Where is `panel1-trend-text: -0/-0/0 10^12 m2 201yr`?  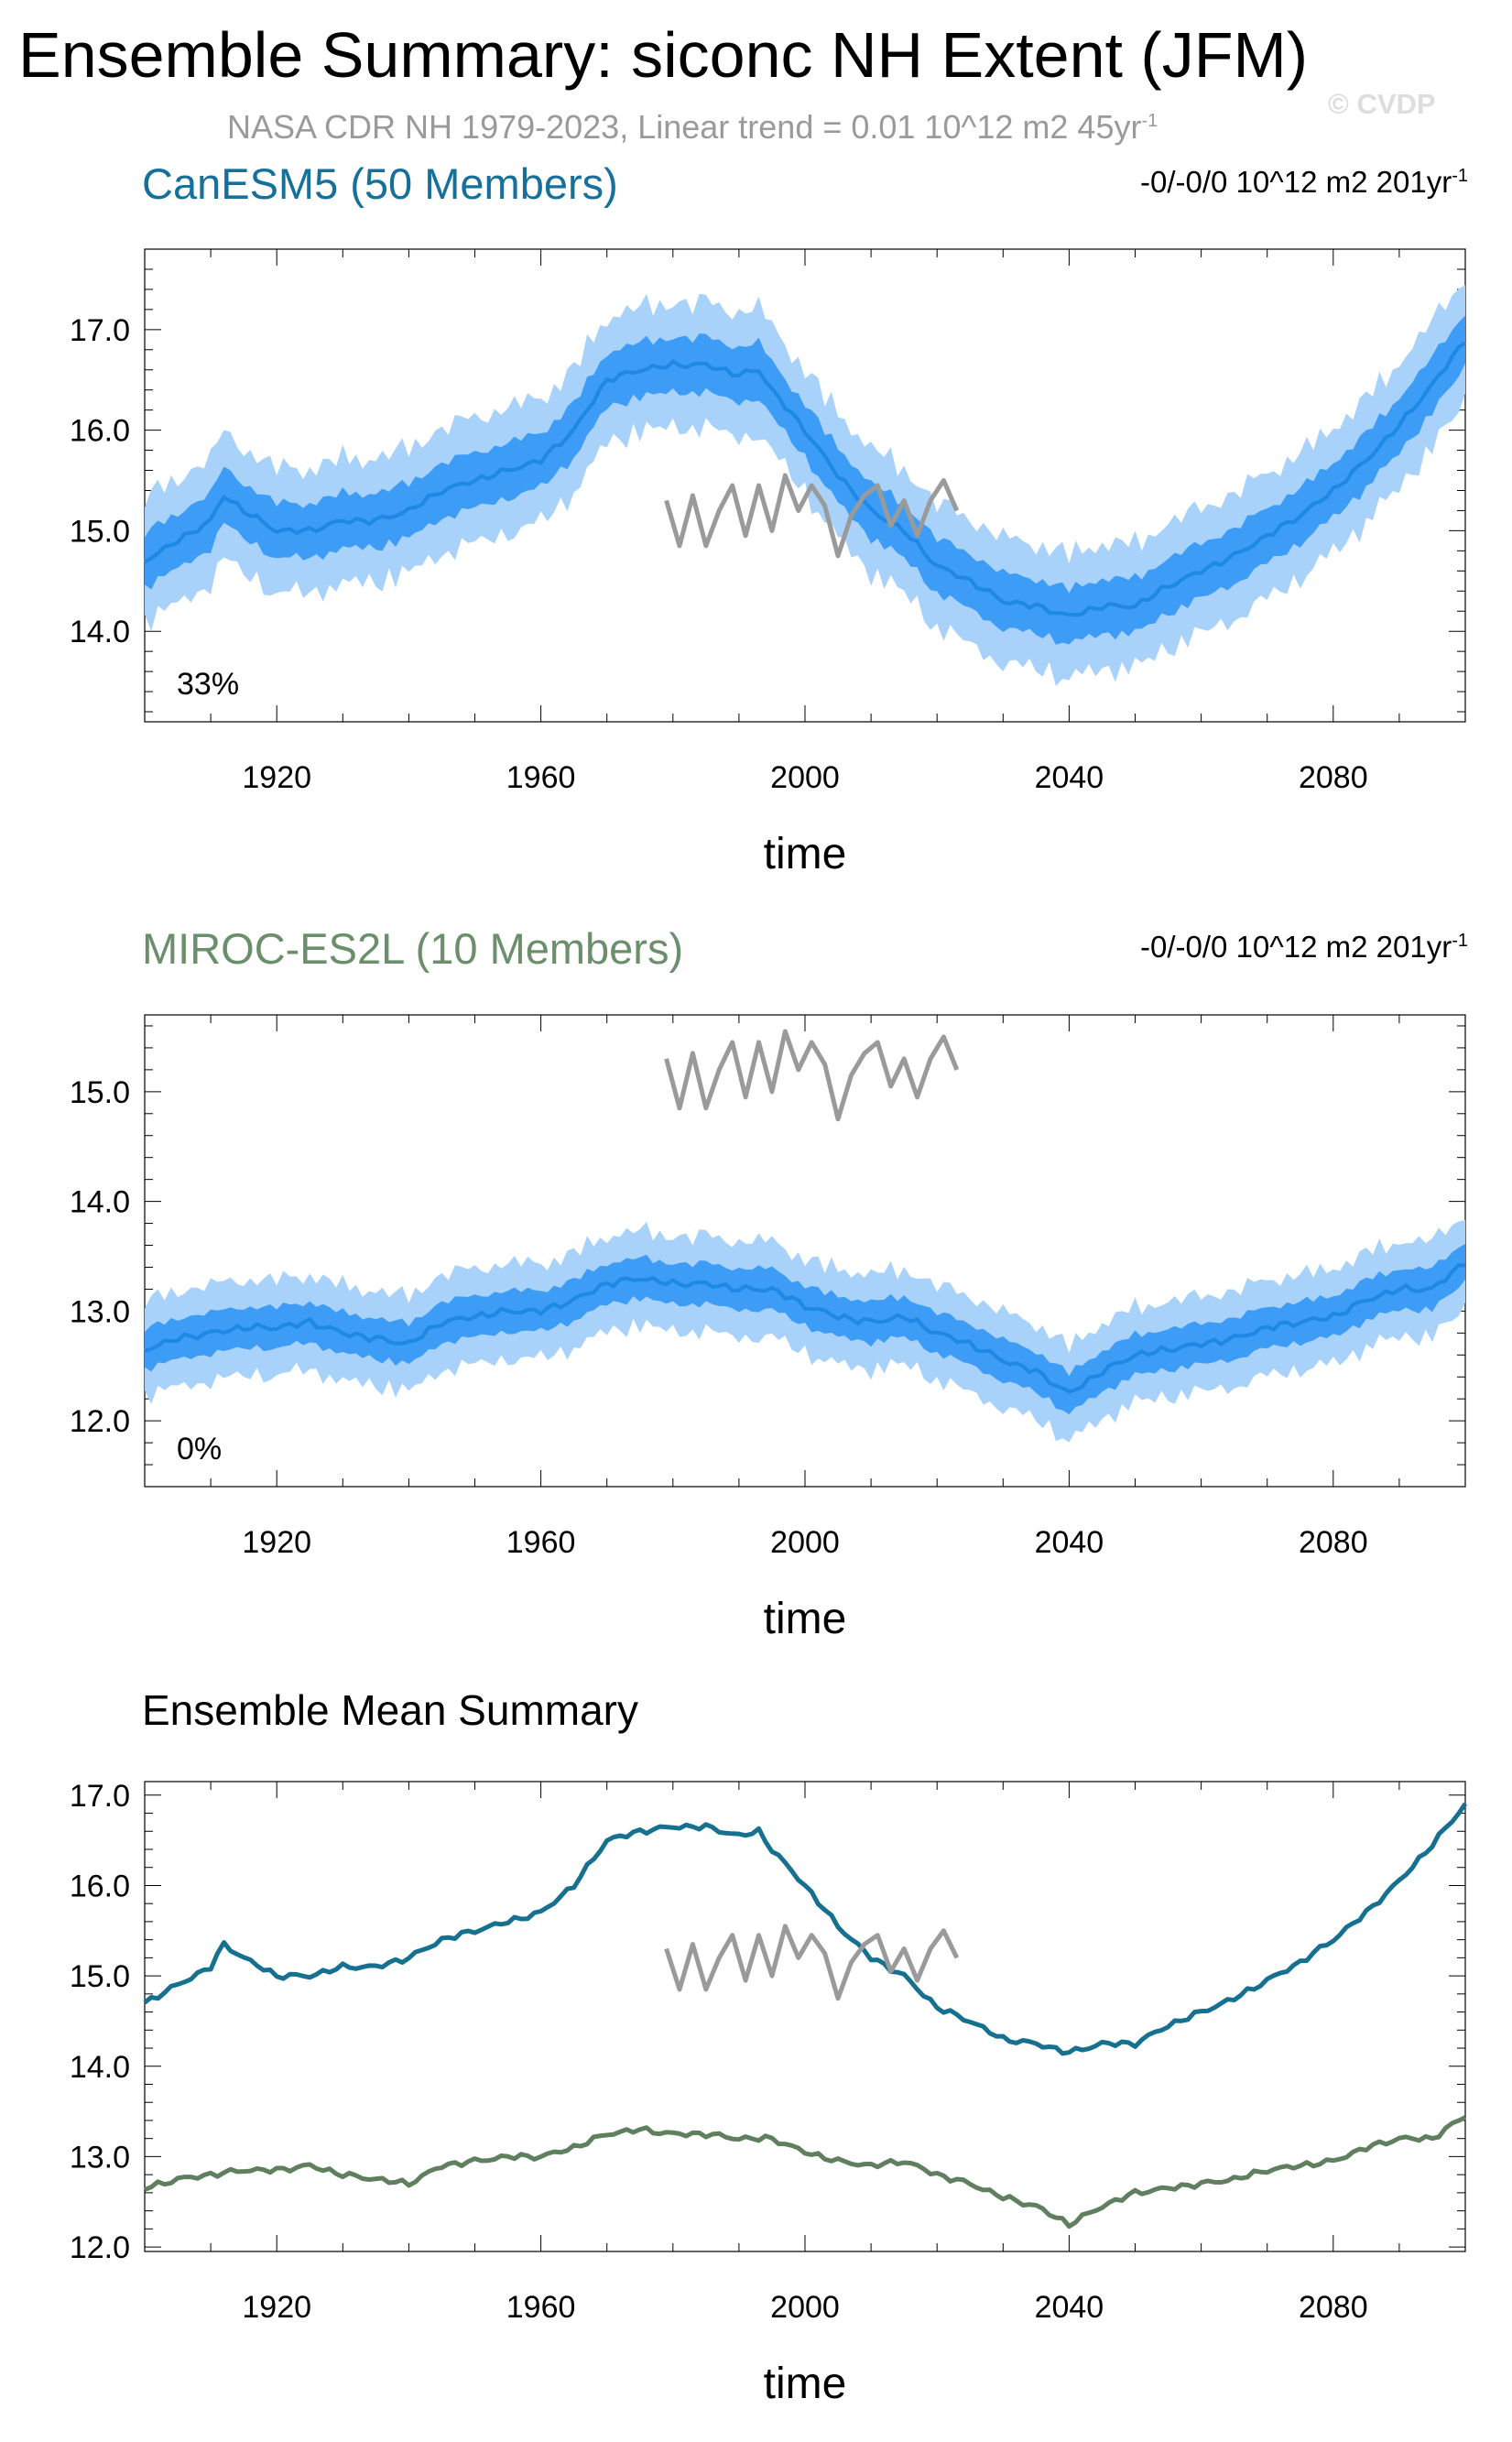
panel1-trend-text: -0/-0/0 10^12 m2 201yr is located at coordinates (1296, 182).